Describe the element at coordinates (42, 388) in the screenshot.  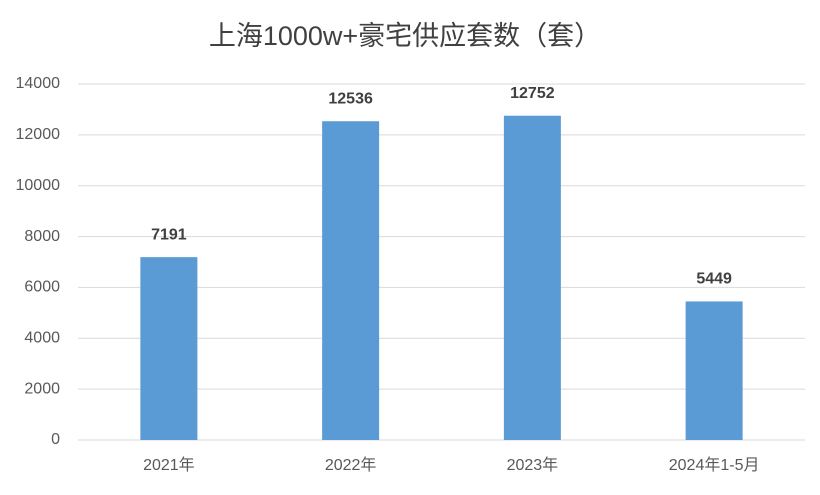
I see `y-tick-label: 2000` at that location.